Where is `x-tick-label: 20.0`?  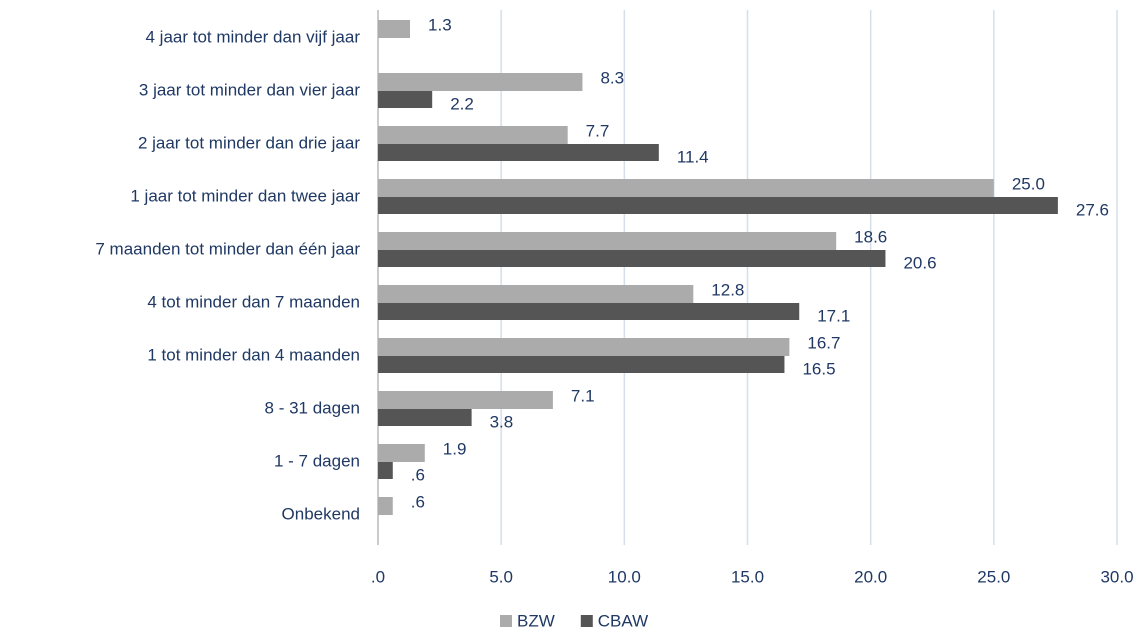 x-tick-label: 20.0 is located at coordinates (870, 576).